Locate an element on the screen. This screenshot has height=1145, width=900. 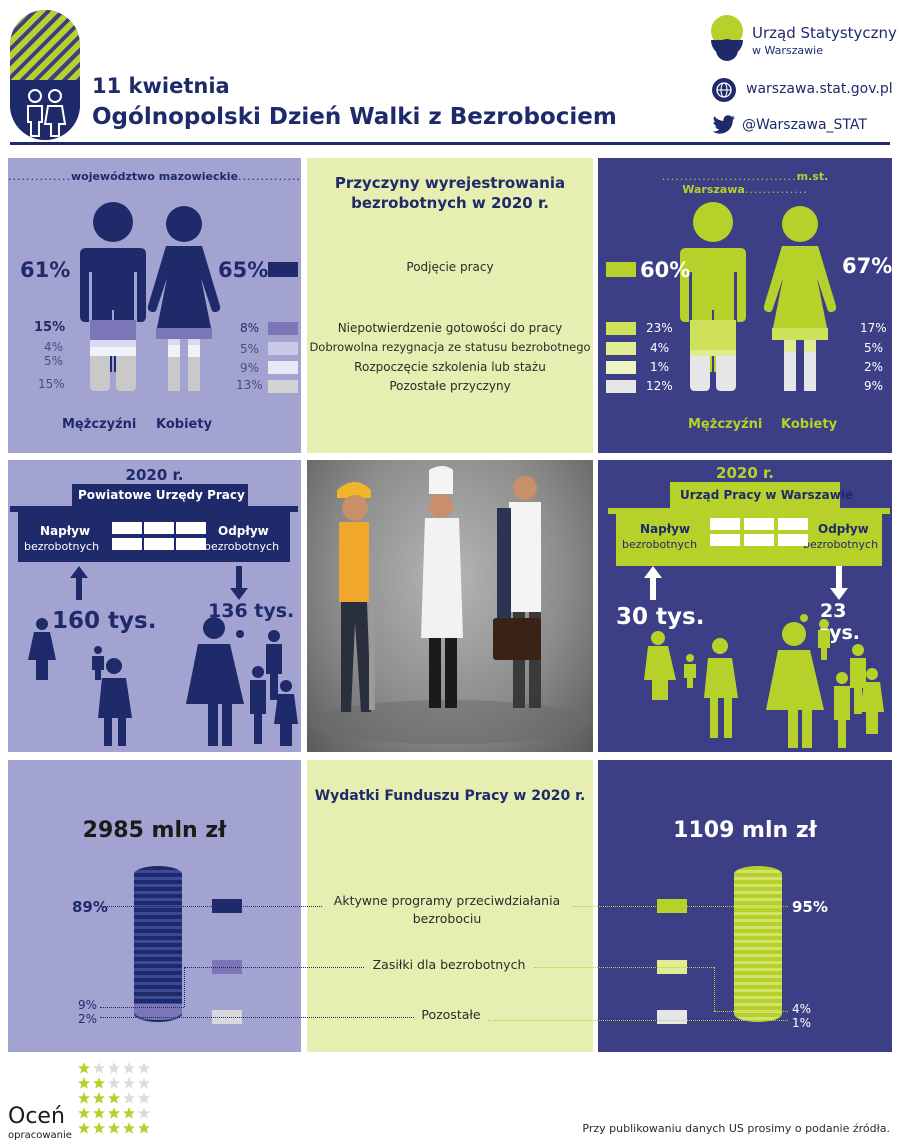
inflow-value: 160 tys. is located at coordinates (104, 621).